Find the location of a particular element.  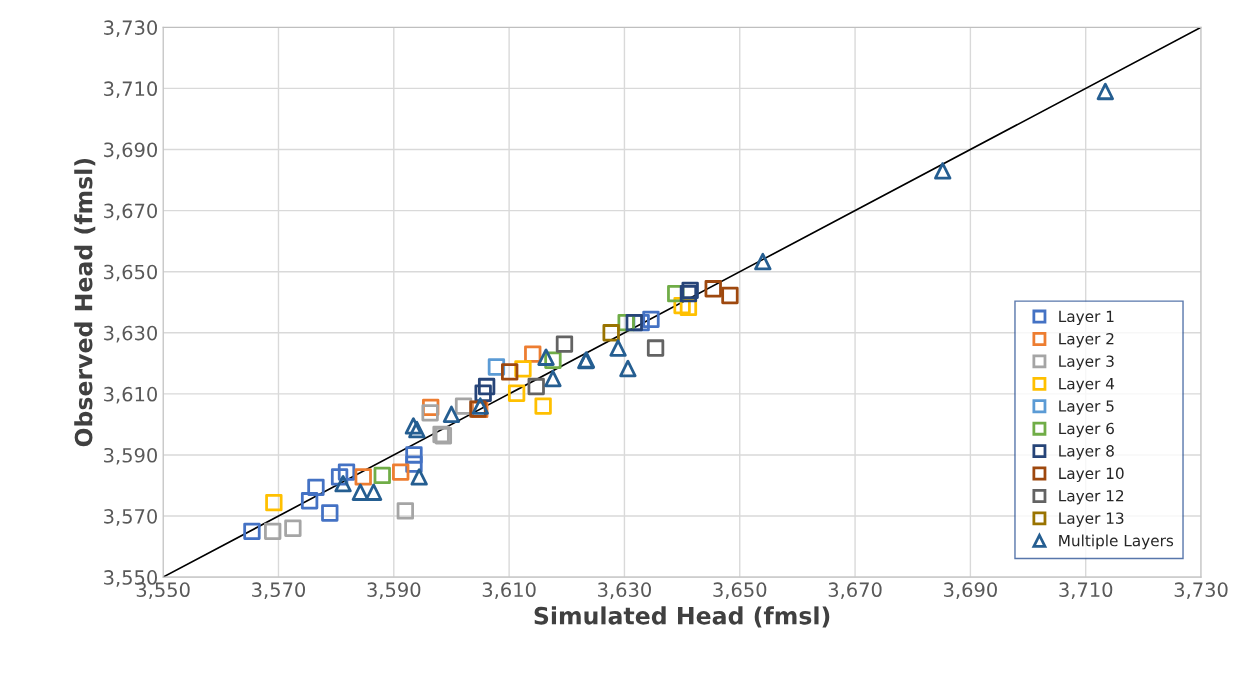

x-tick-label: 3,610 is located at coordinates (509, 591).